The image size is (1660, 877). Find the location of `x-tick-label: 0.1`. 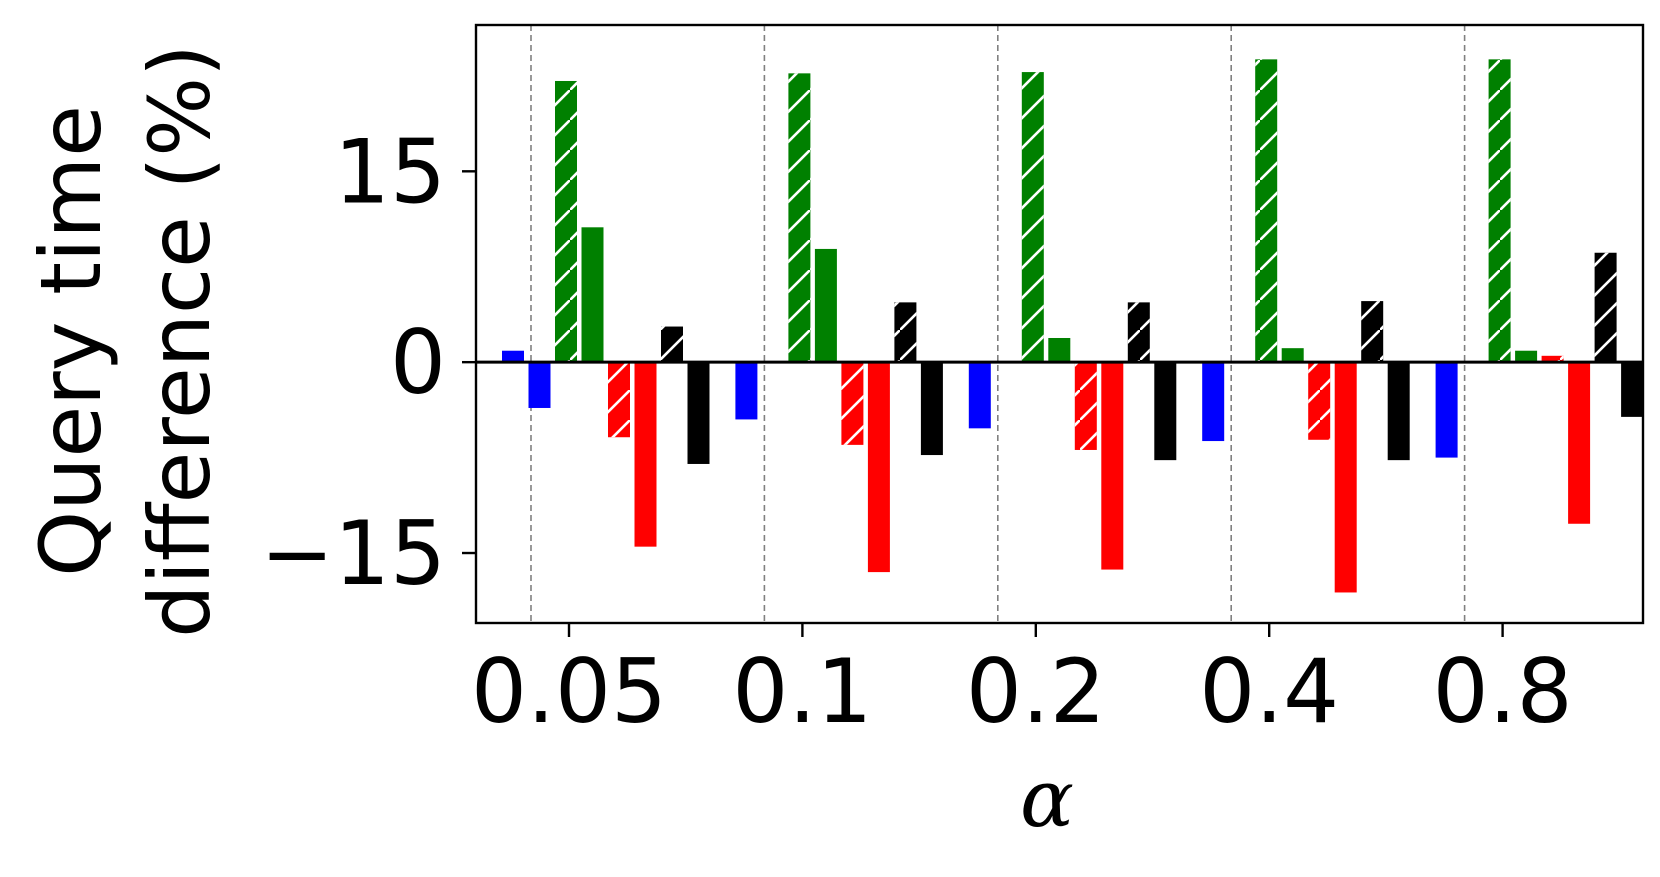

x-tick-label: 0.1 is located at coordinates (802, 691).